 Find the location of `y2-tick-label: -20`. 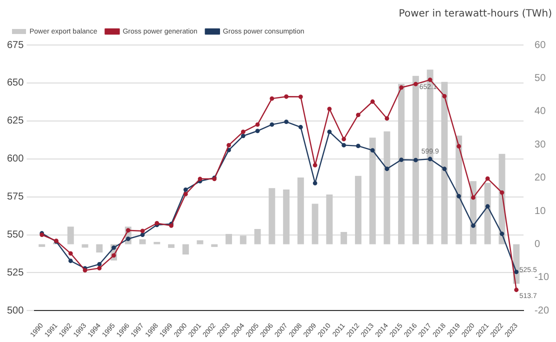

y2-tick-label: -20 is located at coordinates (542, 310).